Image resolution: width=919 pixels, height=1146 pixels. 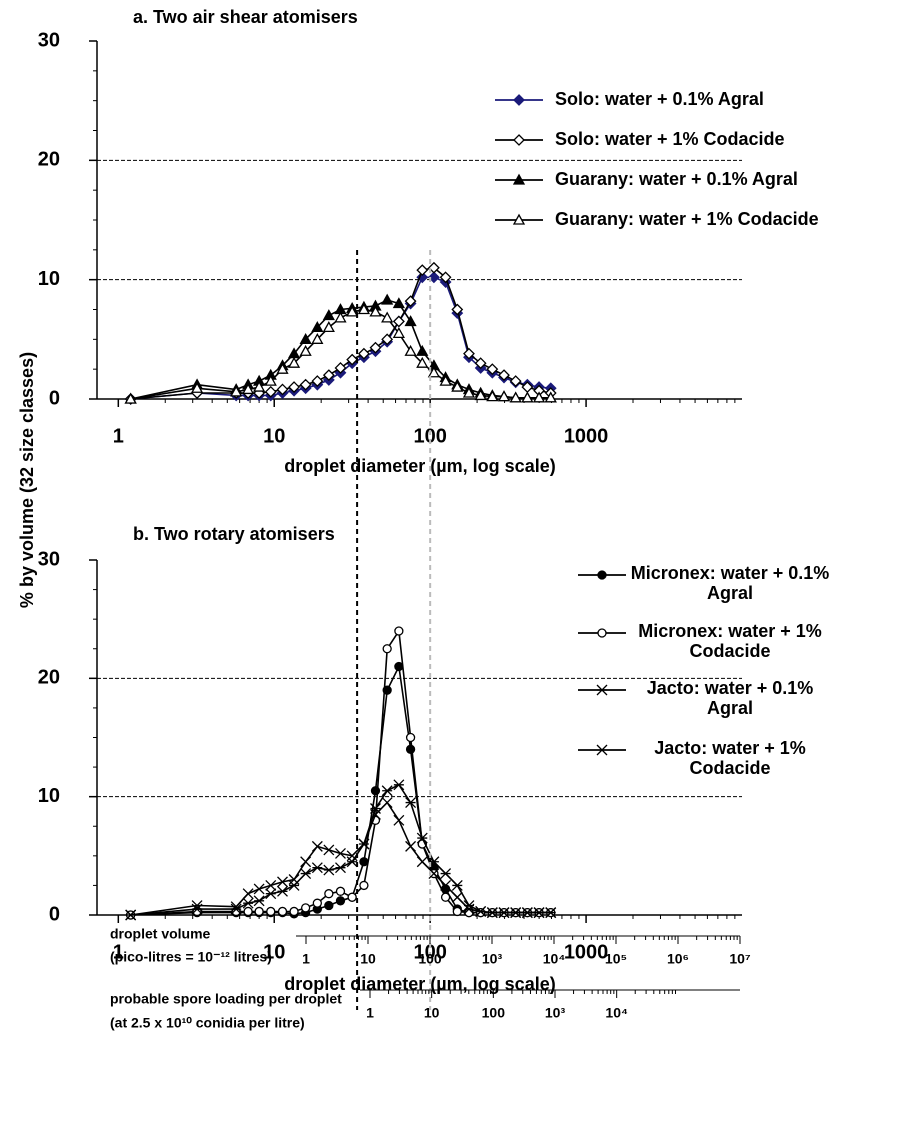 I want to click on legend-entry: Jacto: water + 0.1% Agral, so click(x=730, y=698).